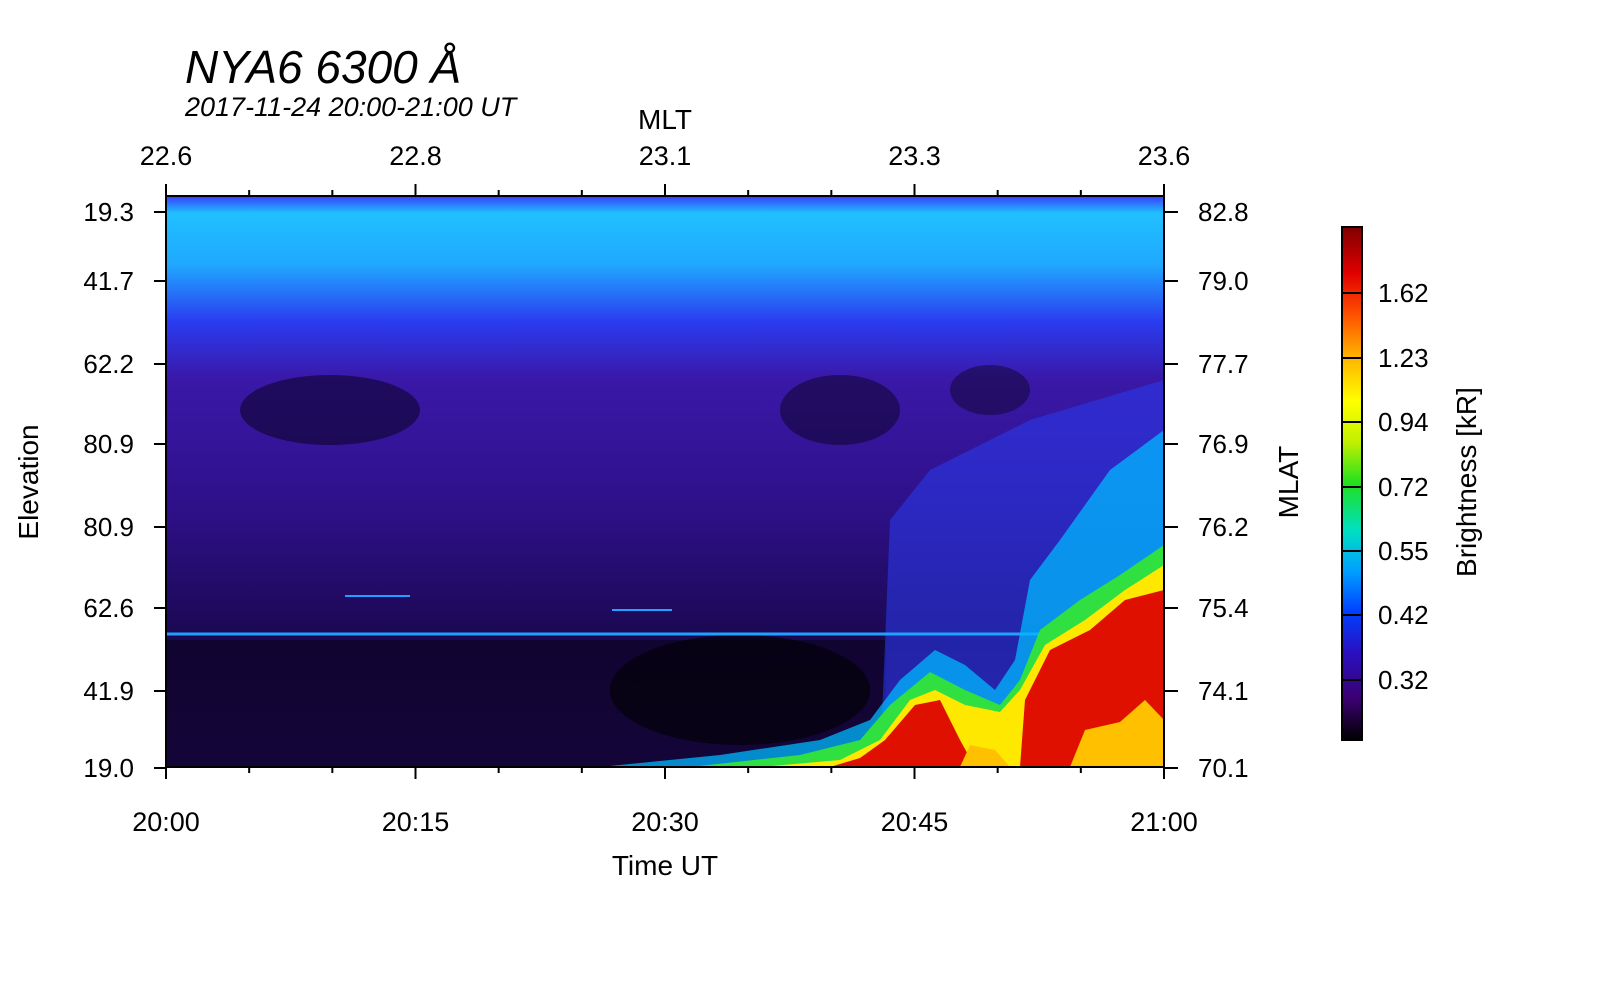 This screenshot has width=1600, height=1005. Describe the element at coordinates (1223, 691) in the screenshot. I see `right-tick-label: 74.1` at that location.